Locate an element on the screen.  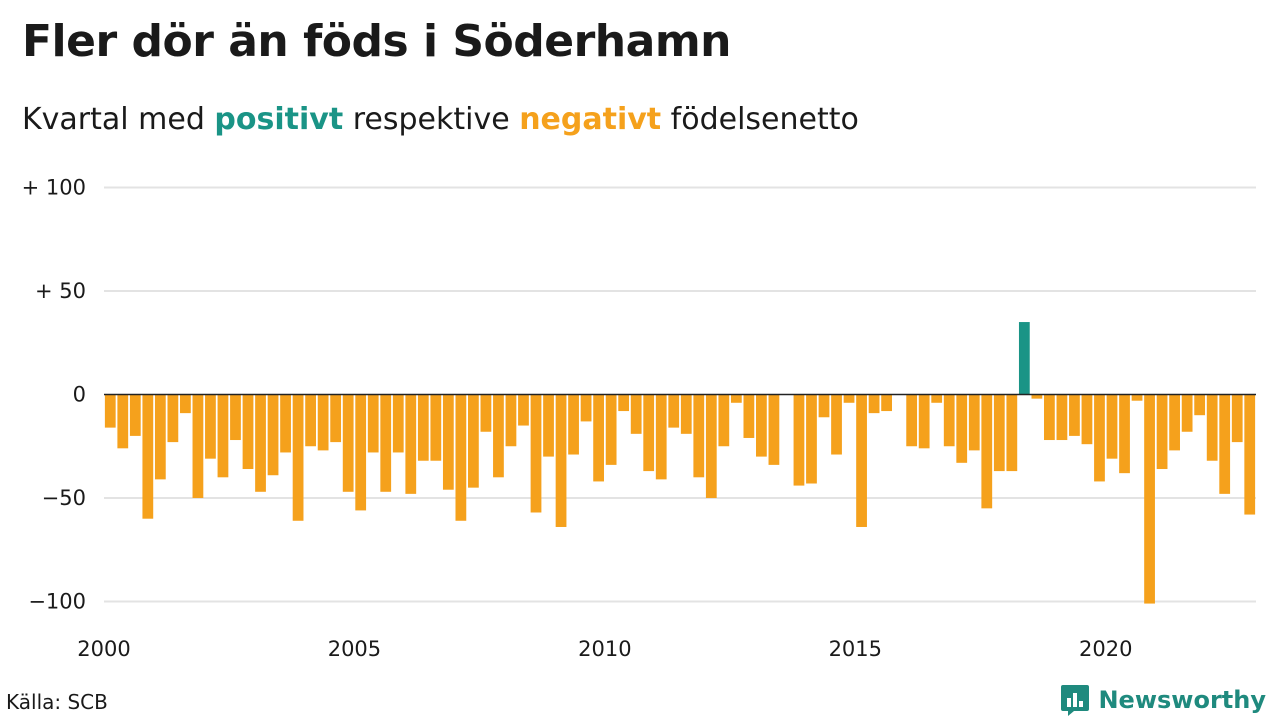
y-tick-label: + 50 is located at coordinates (60, 291).